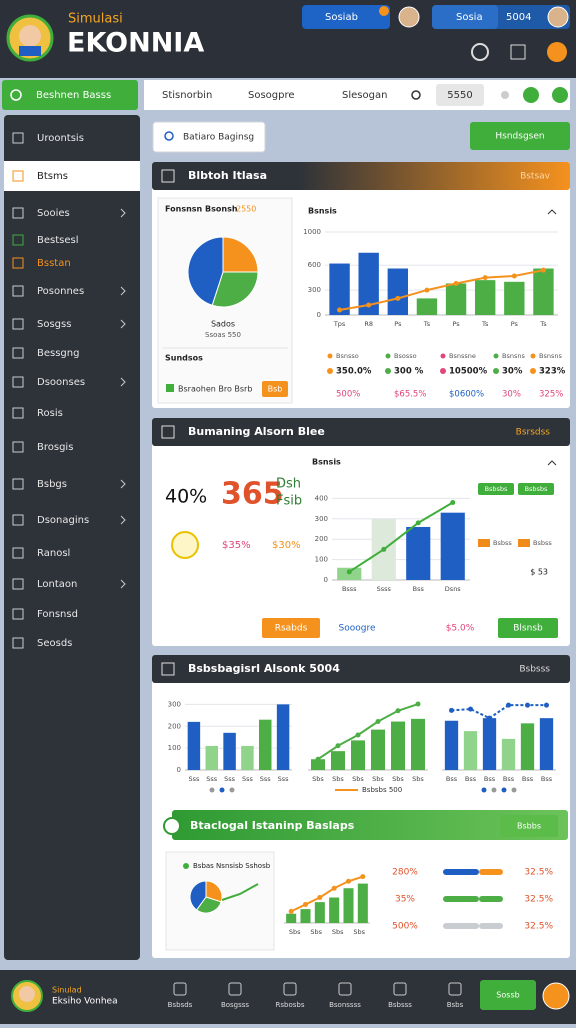 This screenshot has width=576, height=1028. I want to click on note-button, so click(275, 389).